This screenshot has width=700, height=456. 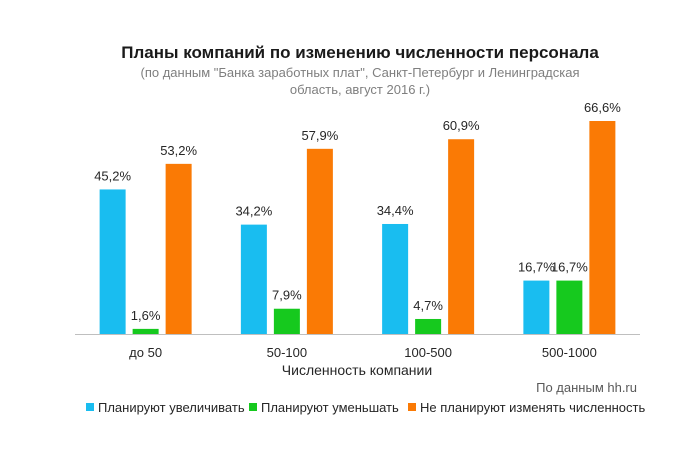 I want to click on x-tick-label: до 50, so click(x=145, y=352).